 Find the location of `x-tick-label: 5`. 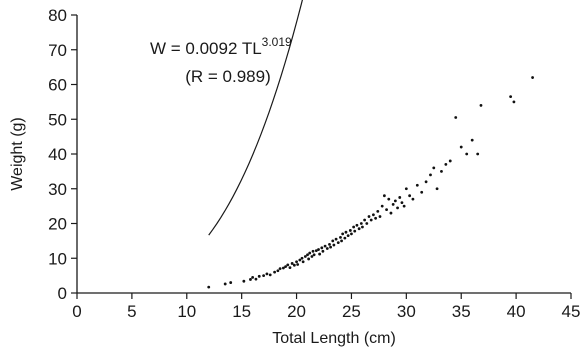

x-tick-label: 5 is located at coordinates (131, 311).